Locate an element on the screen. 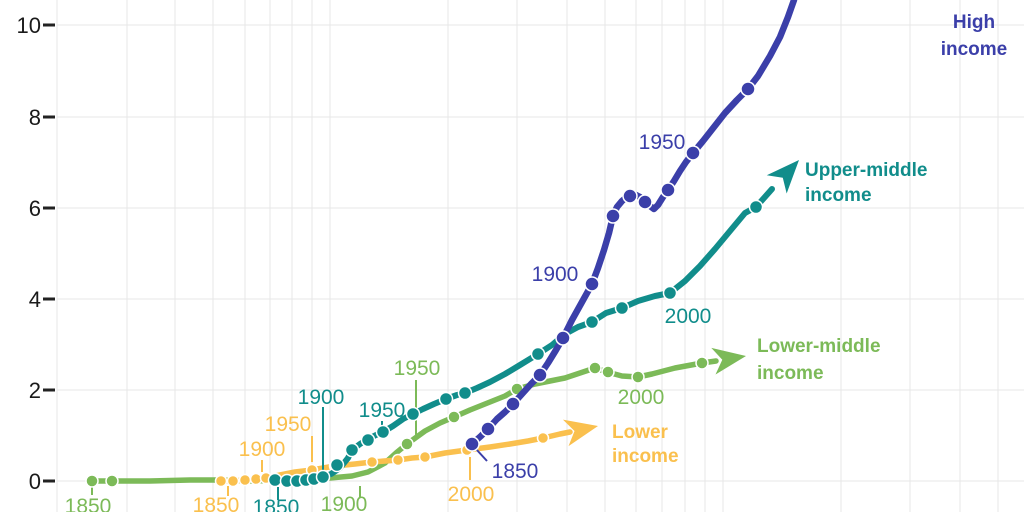 The width and height of the screenshot is (1024, 512). year-leader-line is located at coordinates (481, 455).